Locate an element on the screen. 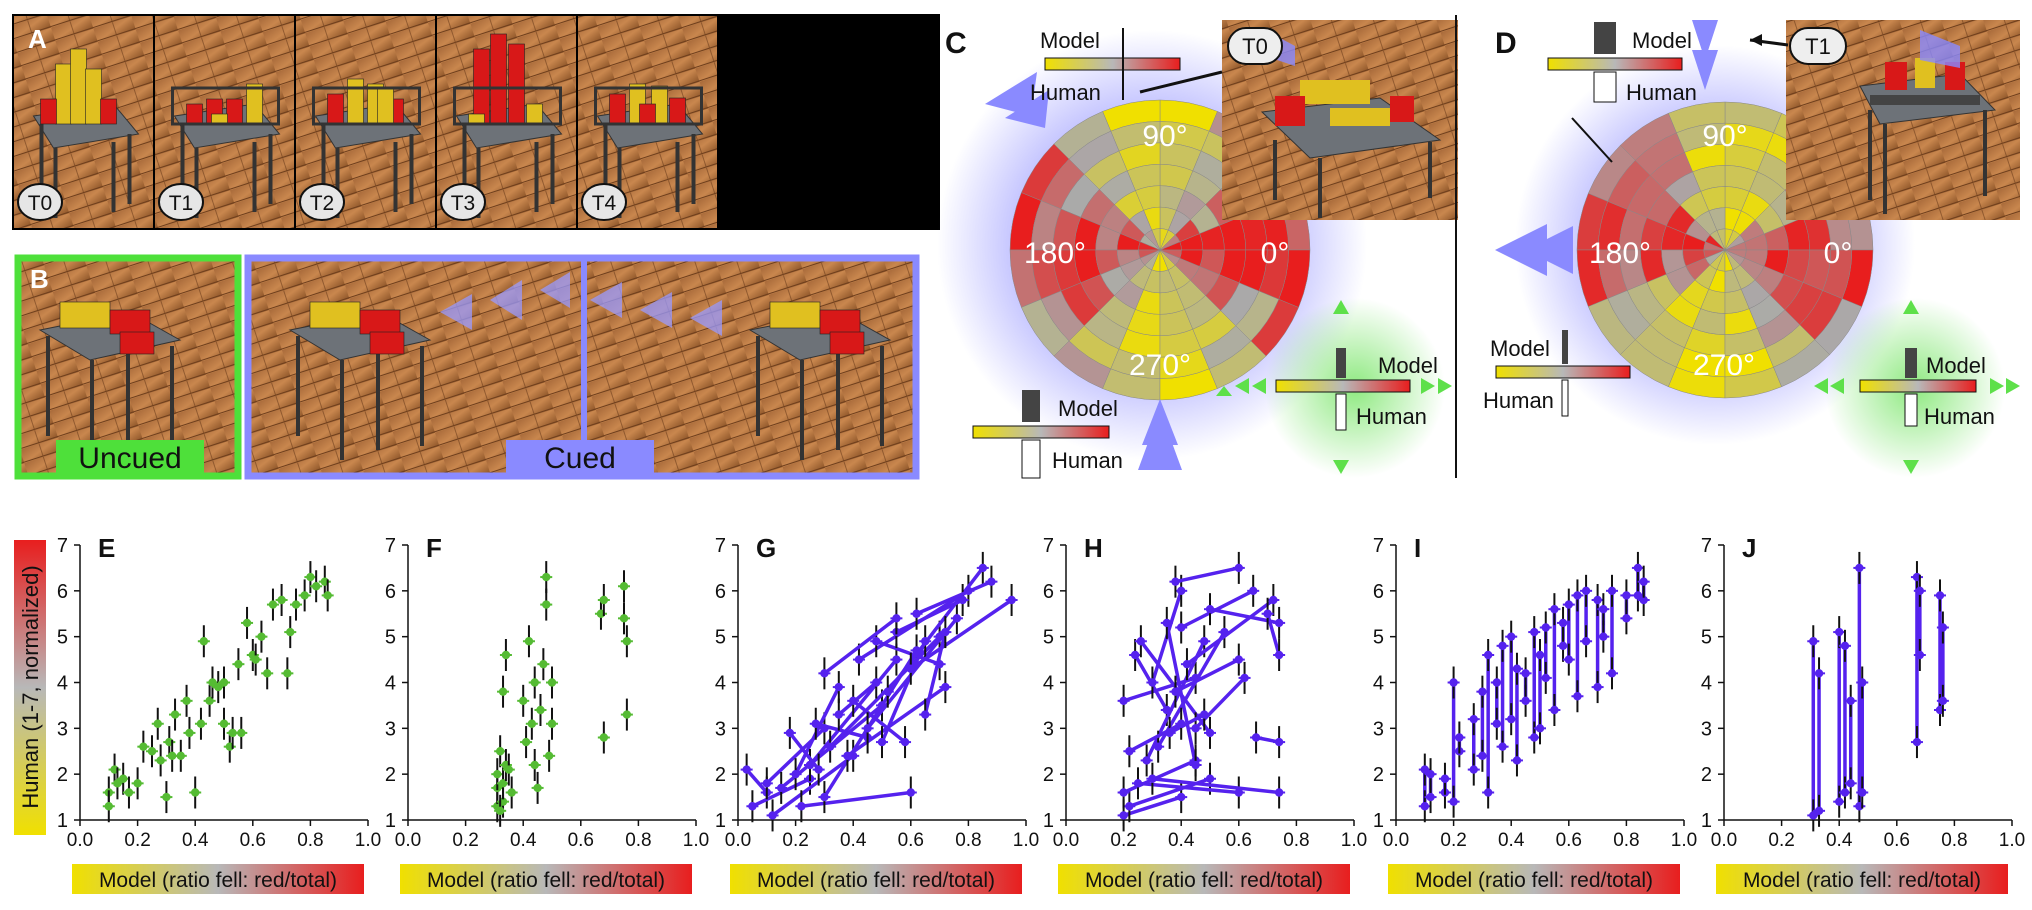 The height and width of the screenshot is (910, 2032). polar-cell is located at coordinates (1170, 254).